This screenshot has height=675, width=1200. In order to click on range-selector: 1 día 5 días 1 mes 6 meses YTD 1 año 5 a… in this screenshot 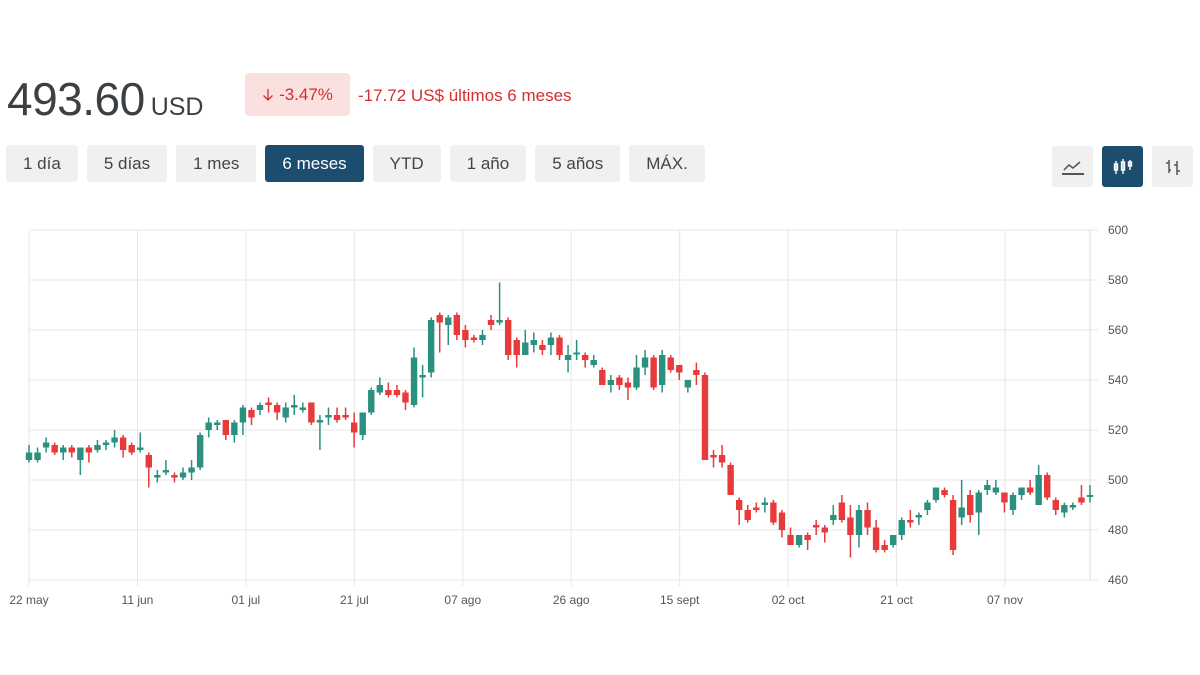, I will do `click(355, 163)`.